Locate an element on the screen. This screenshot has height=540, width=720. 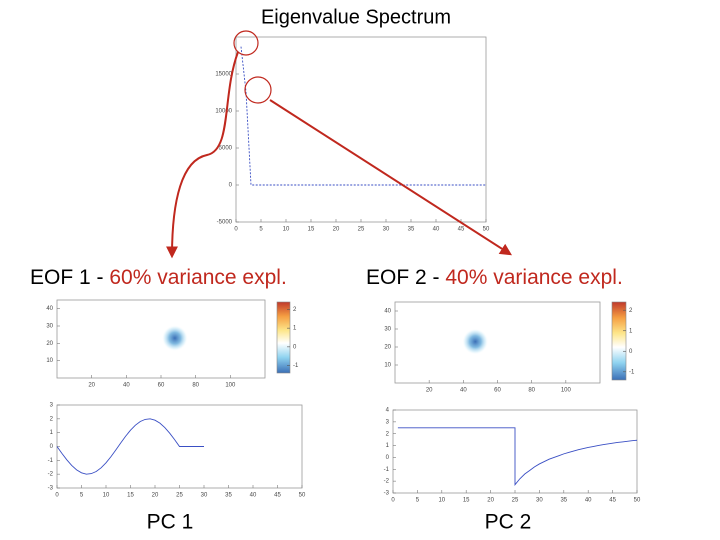
y-tick-label: 10000 is located at coordinates (223, 112).